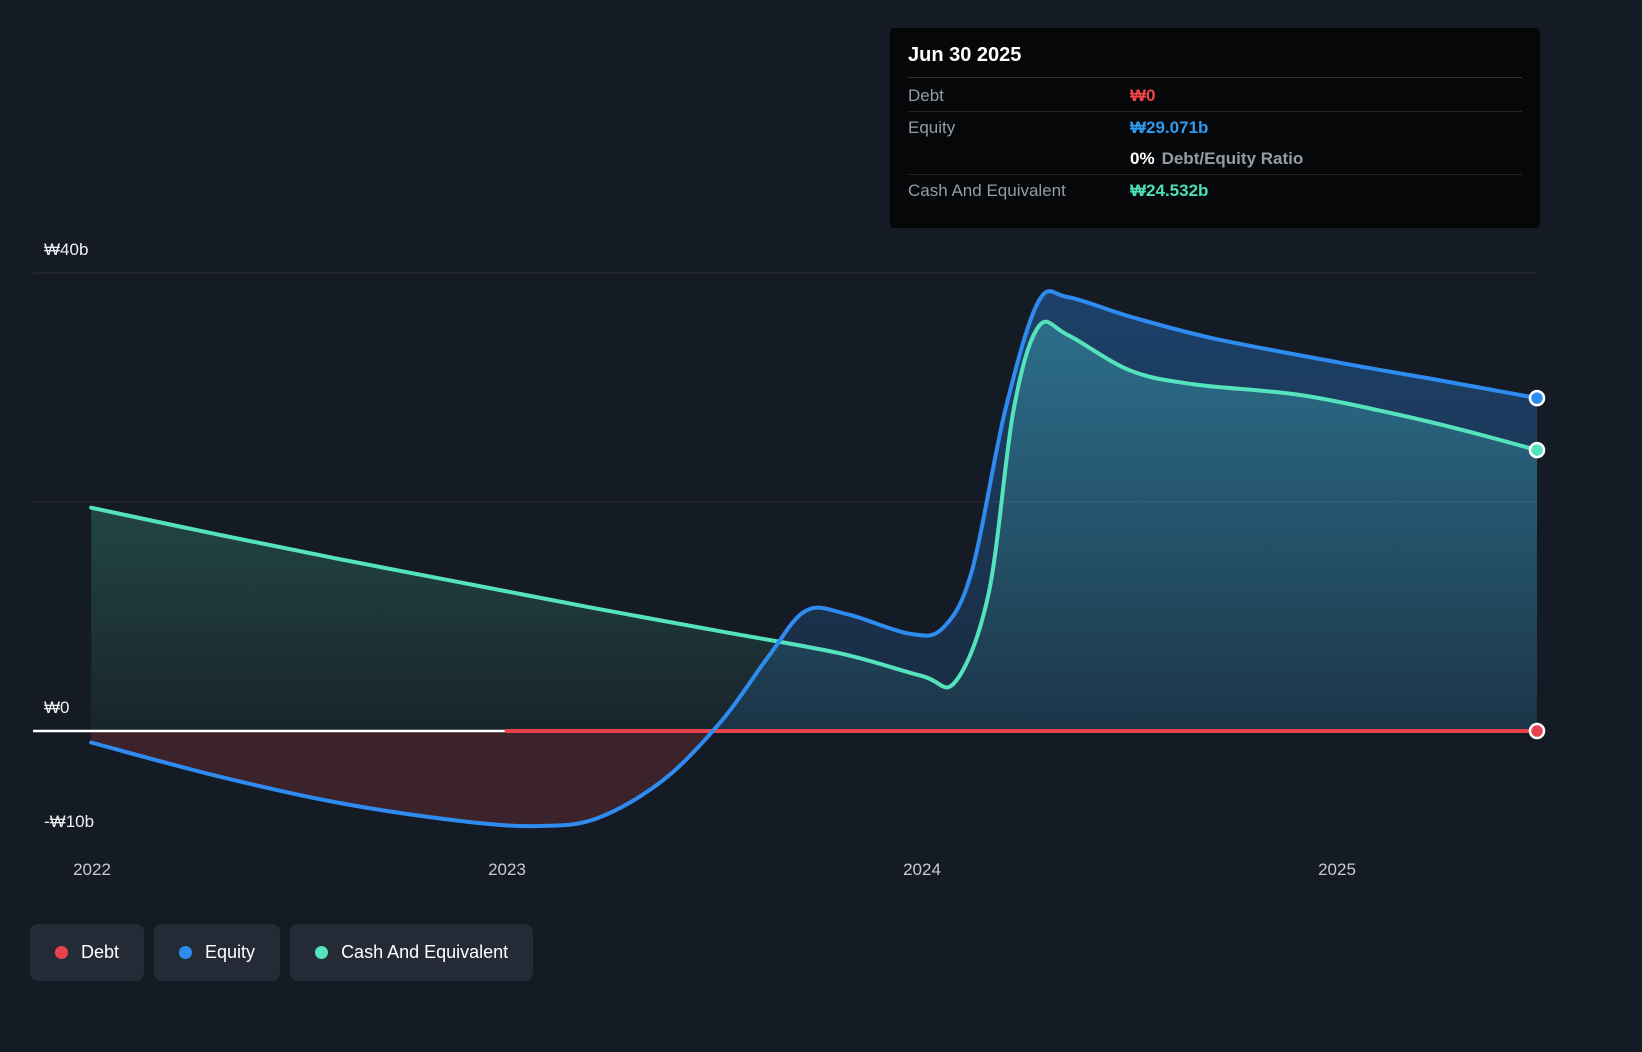  Describe the element at coordinates (100, 952) in the screenshot. I see `legend-debt-label: Debt` at that location.